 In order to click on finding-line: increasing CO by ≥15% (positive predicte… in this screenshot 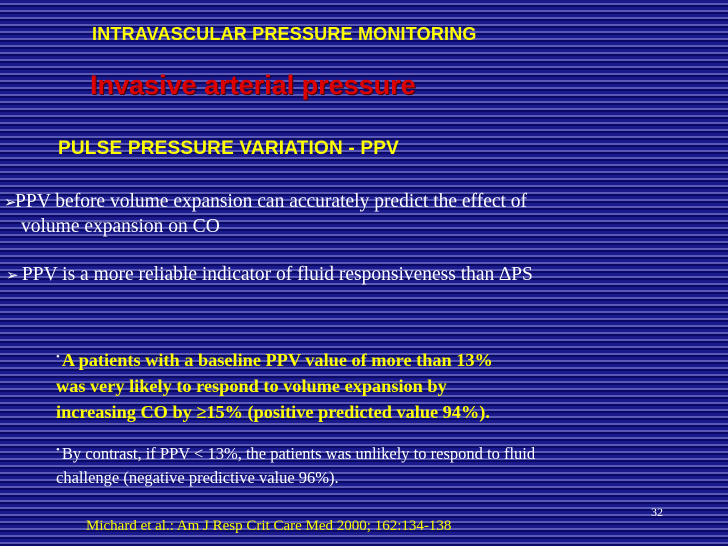, I will do `click(273, 412)`.